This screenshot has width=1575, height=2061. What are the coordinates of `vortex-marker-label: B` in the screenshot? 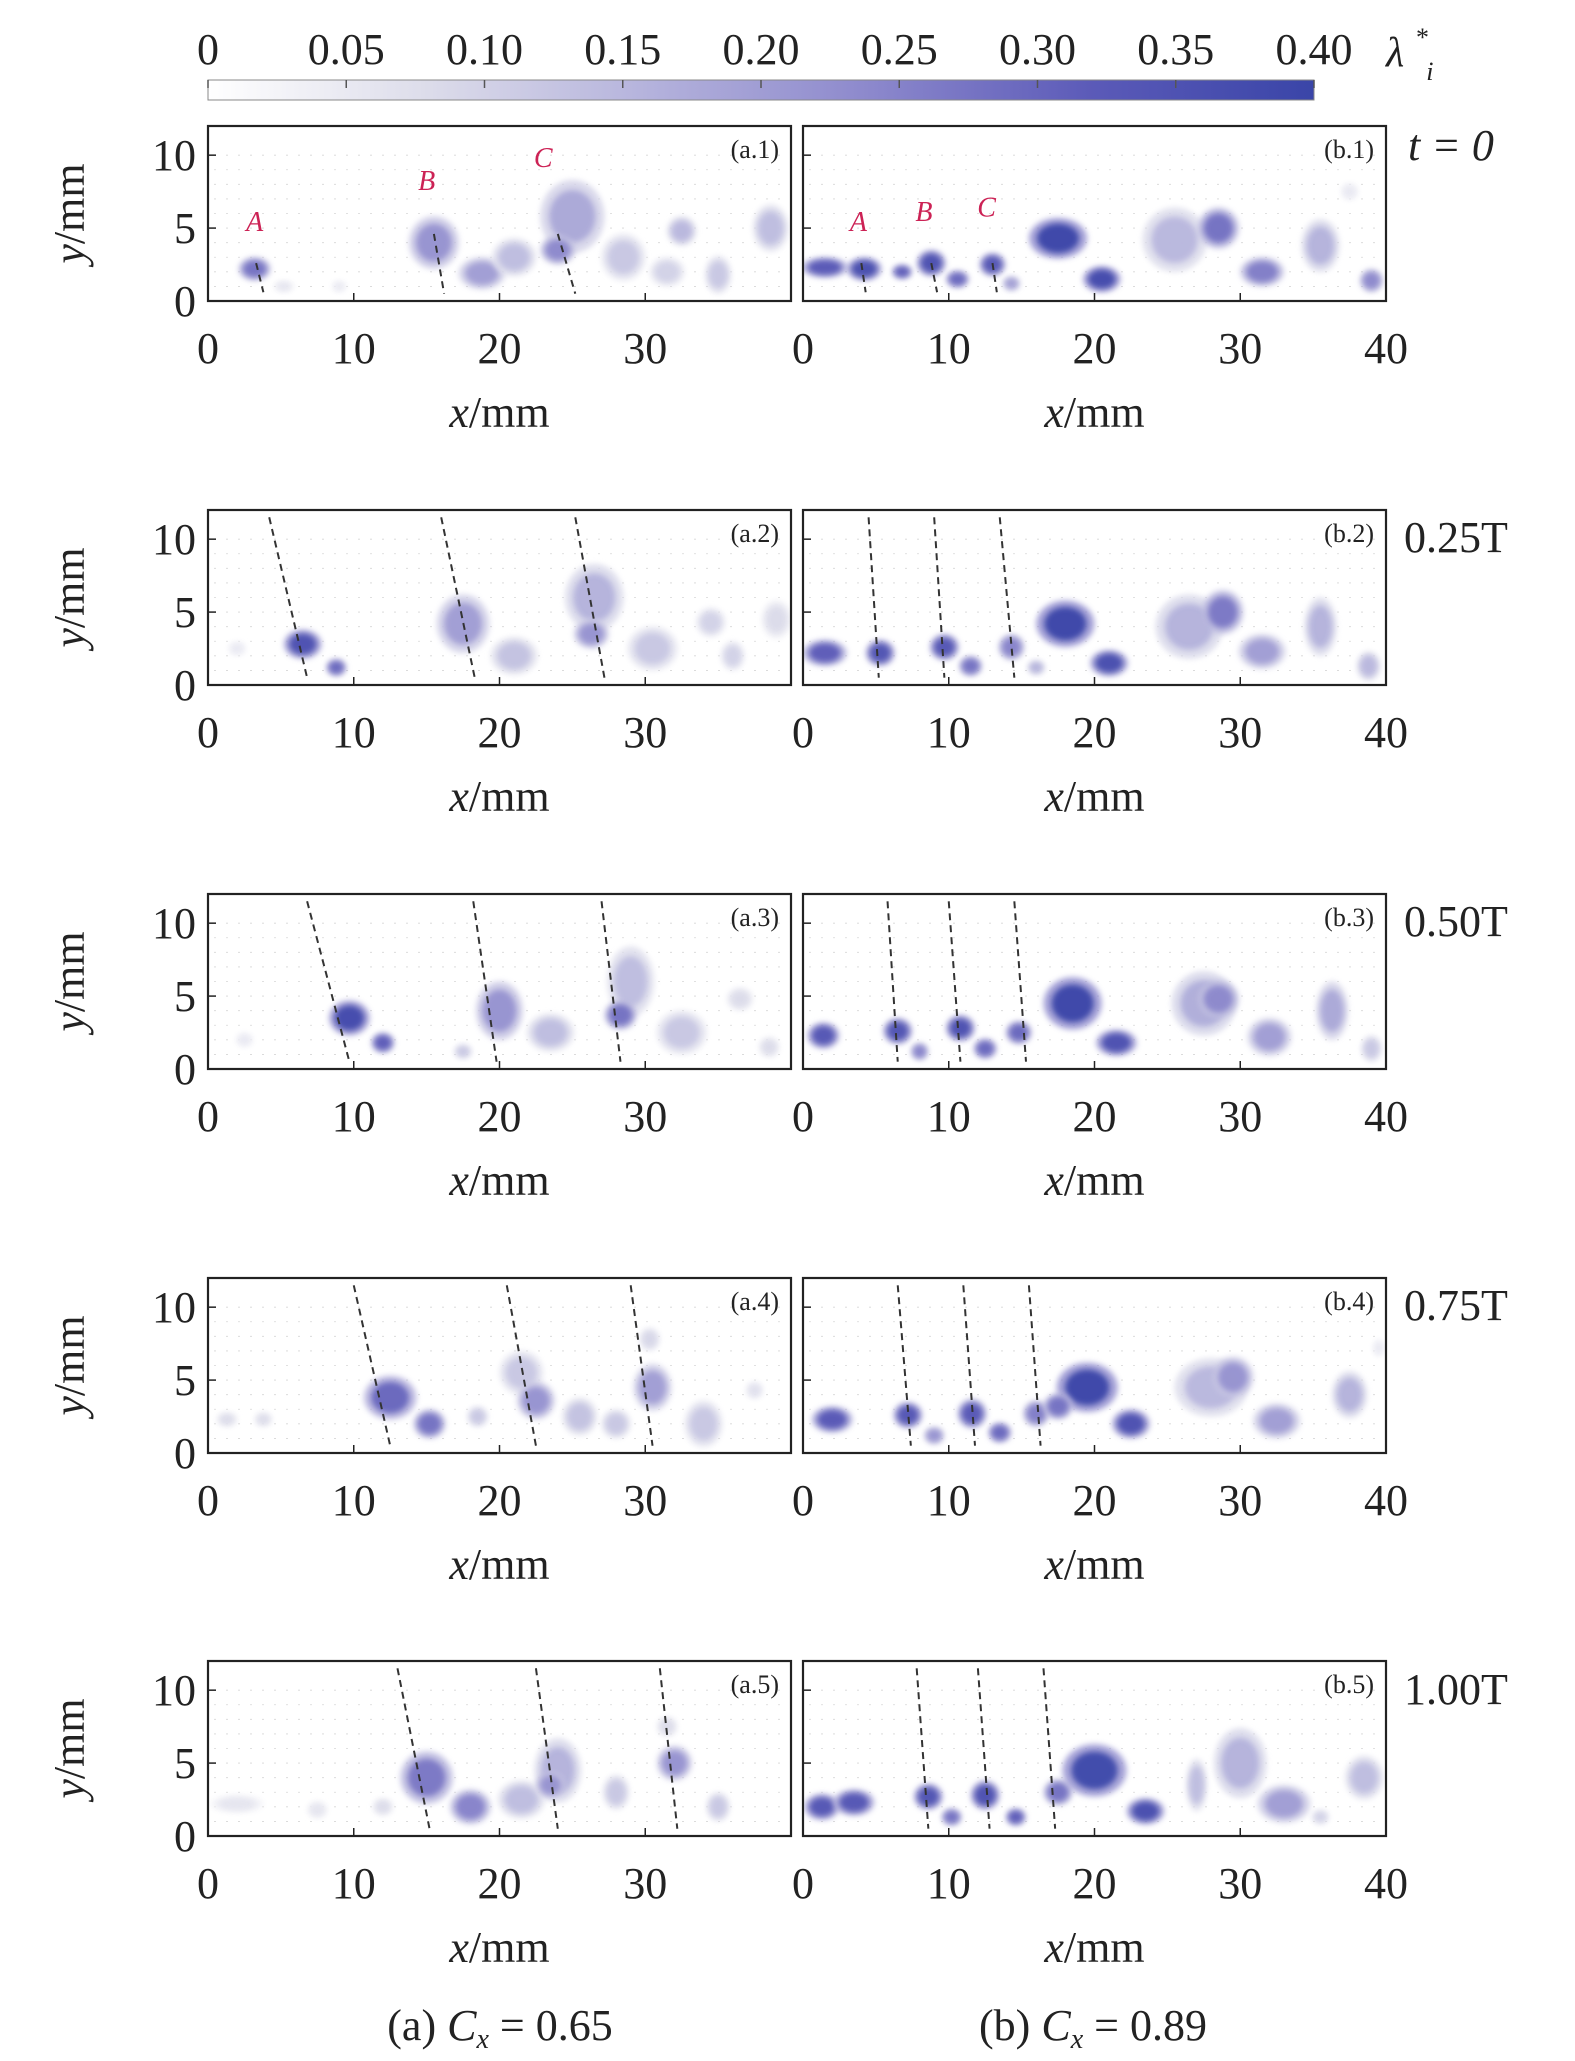 It's located at (426, 181).